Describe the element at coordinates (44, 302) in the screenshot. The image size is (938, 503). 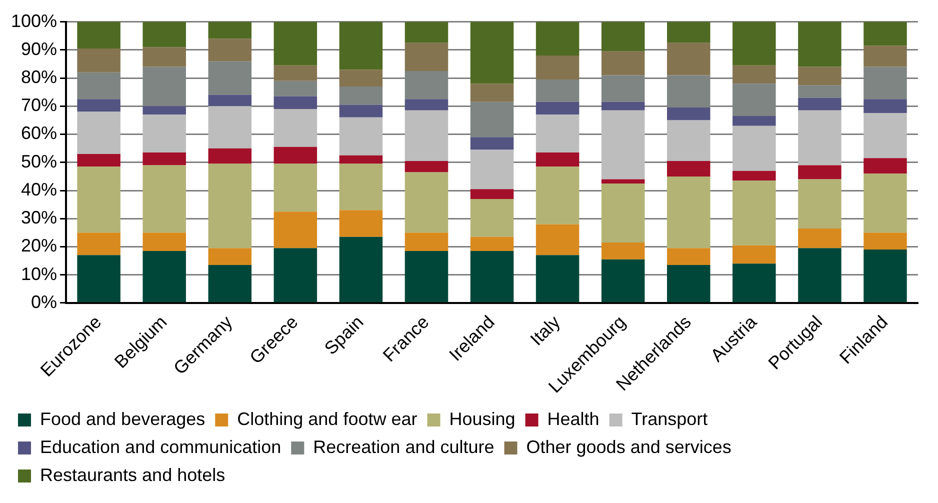
I see `y-tick-label: 0%` at that location.